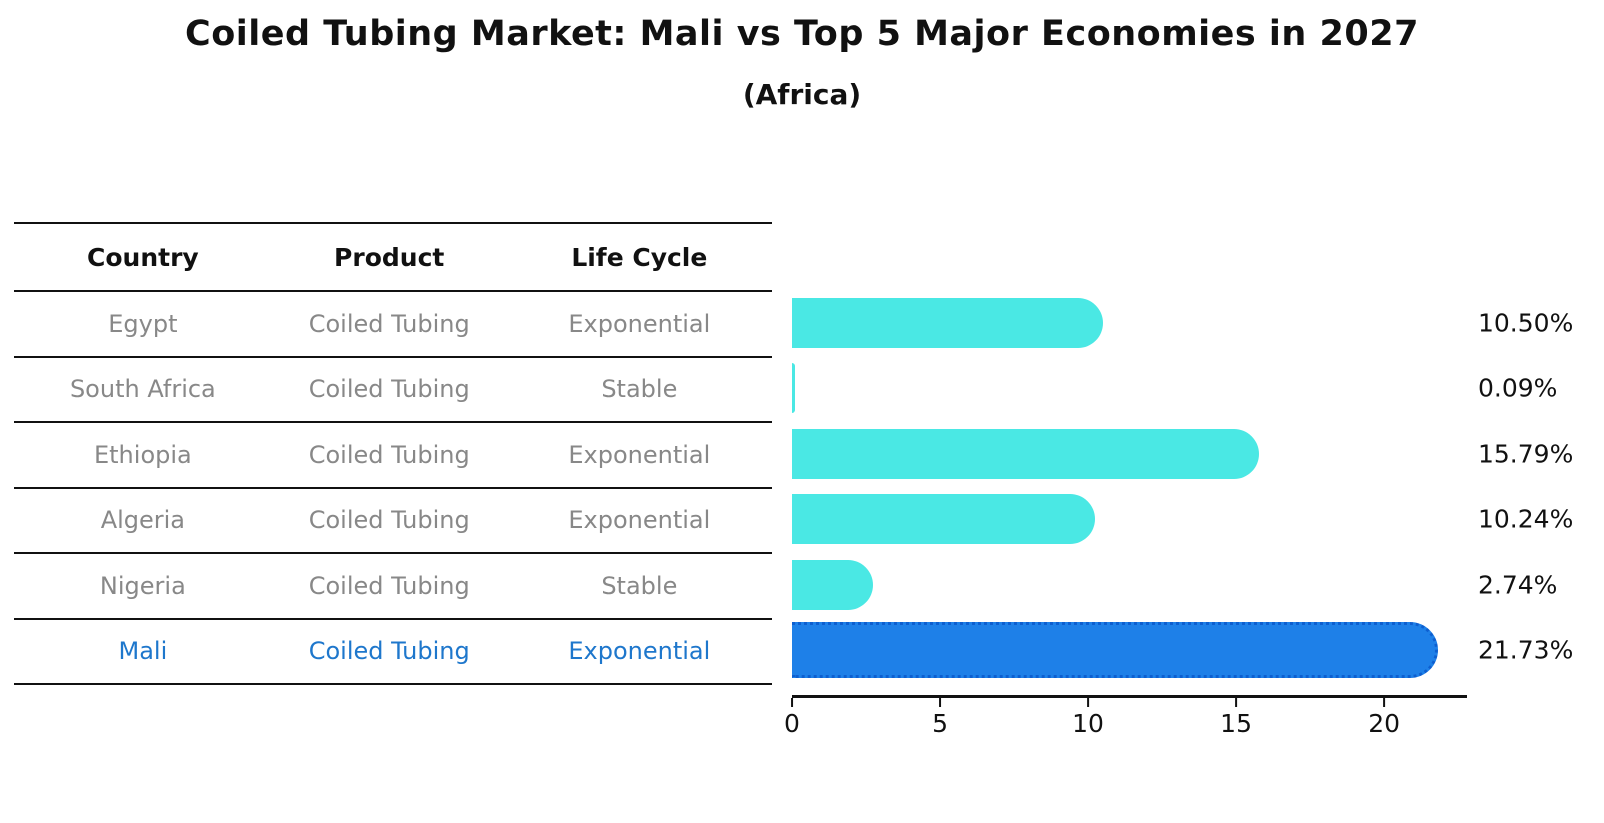  I want to click on x-tick-5: 5, so click(940, 718).